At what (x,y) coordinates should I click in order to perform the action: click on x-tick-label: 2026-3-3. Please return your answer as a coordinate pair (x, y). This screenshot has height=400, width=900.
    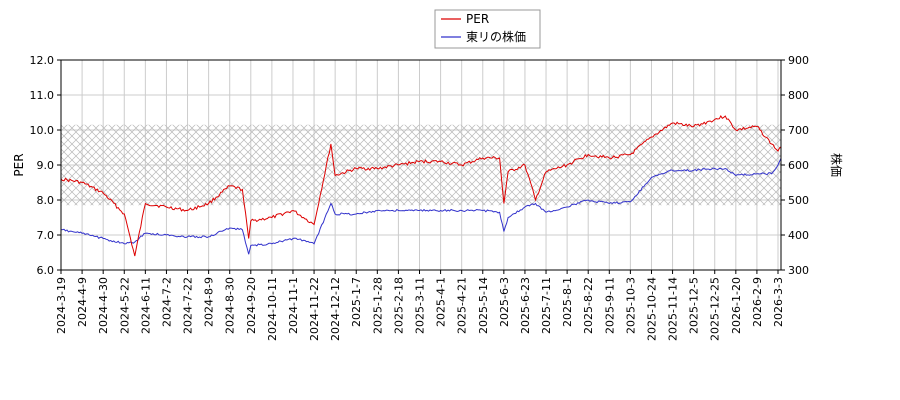
    Looking at the image, I should click on (778, 302).